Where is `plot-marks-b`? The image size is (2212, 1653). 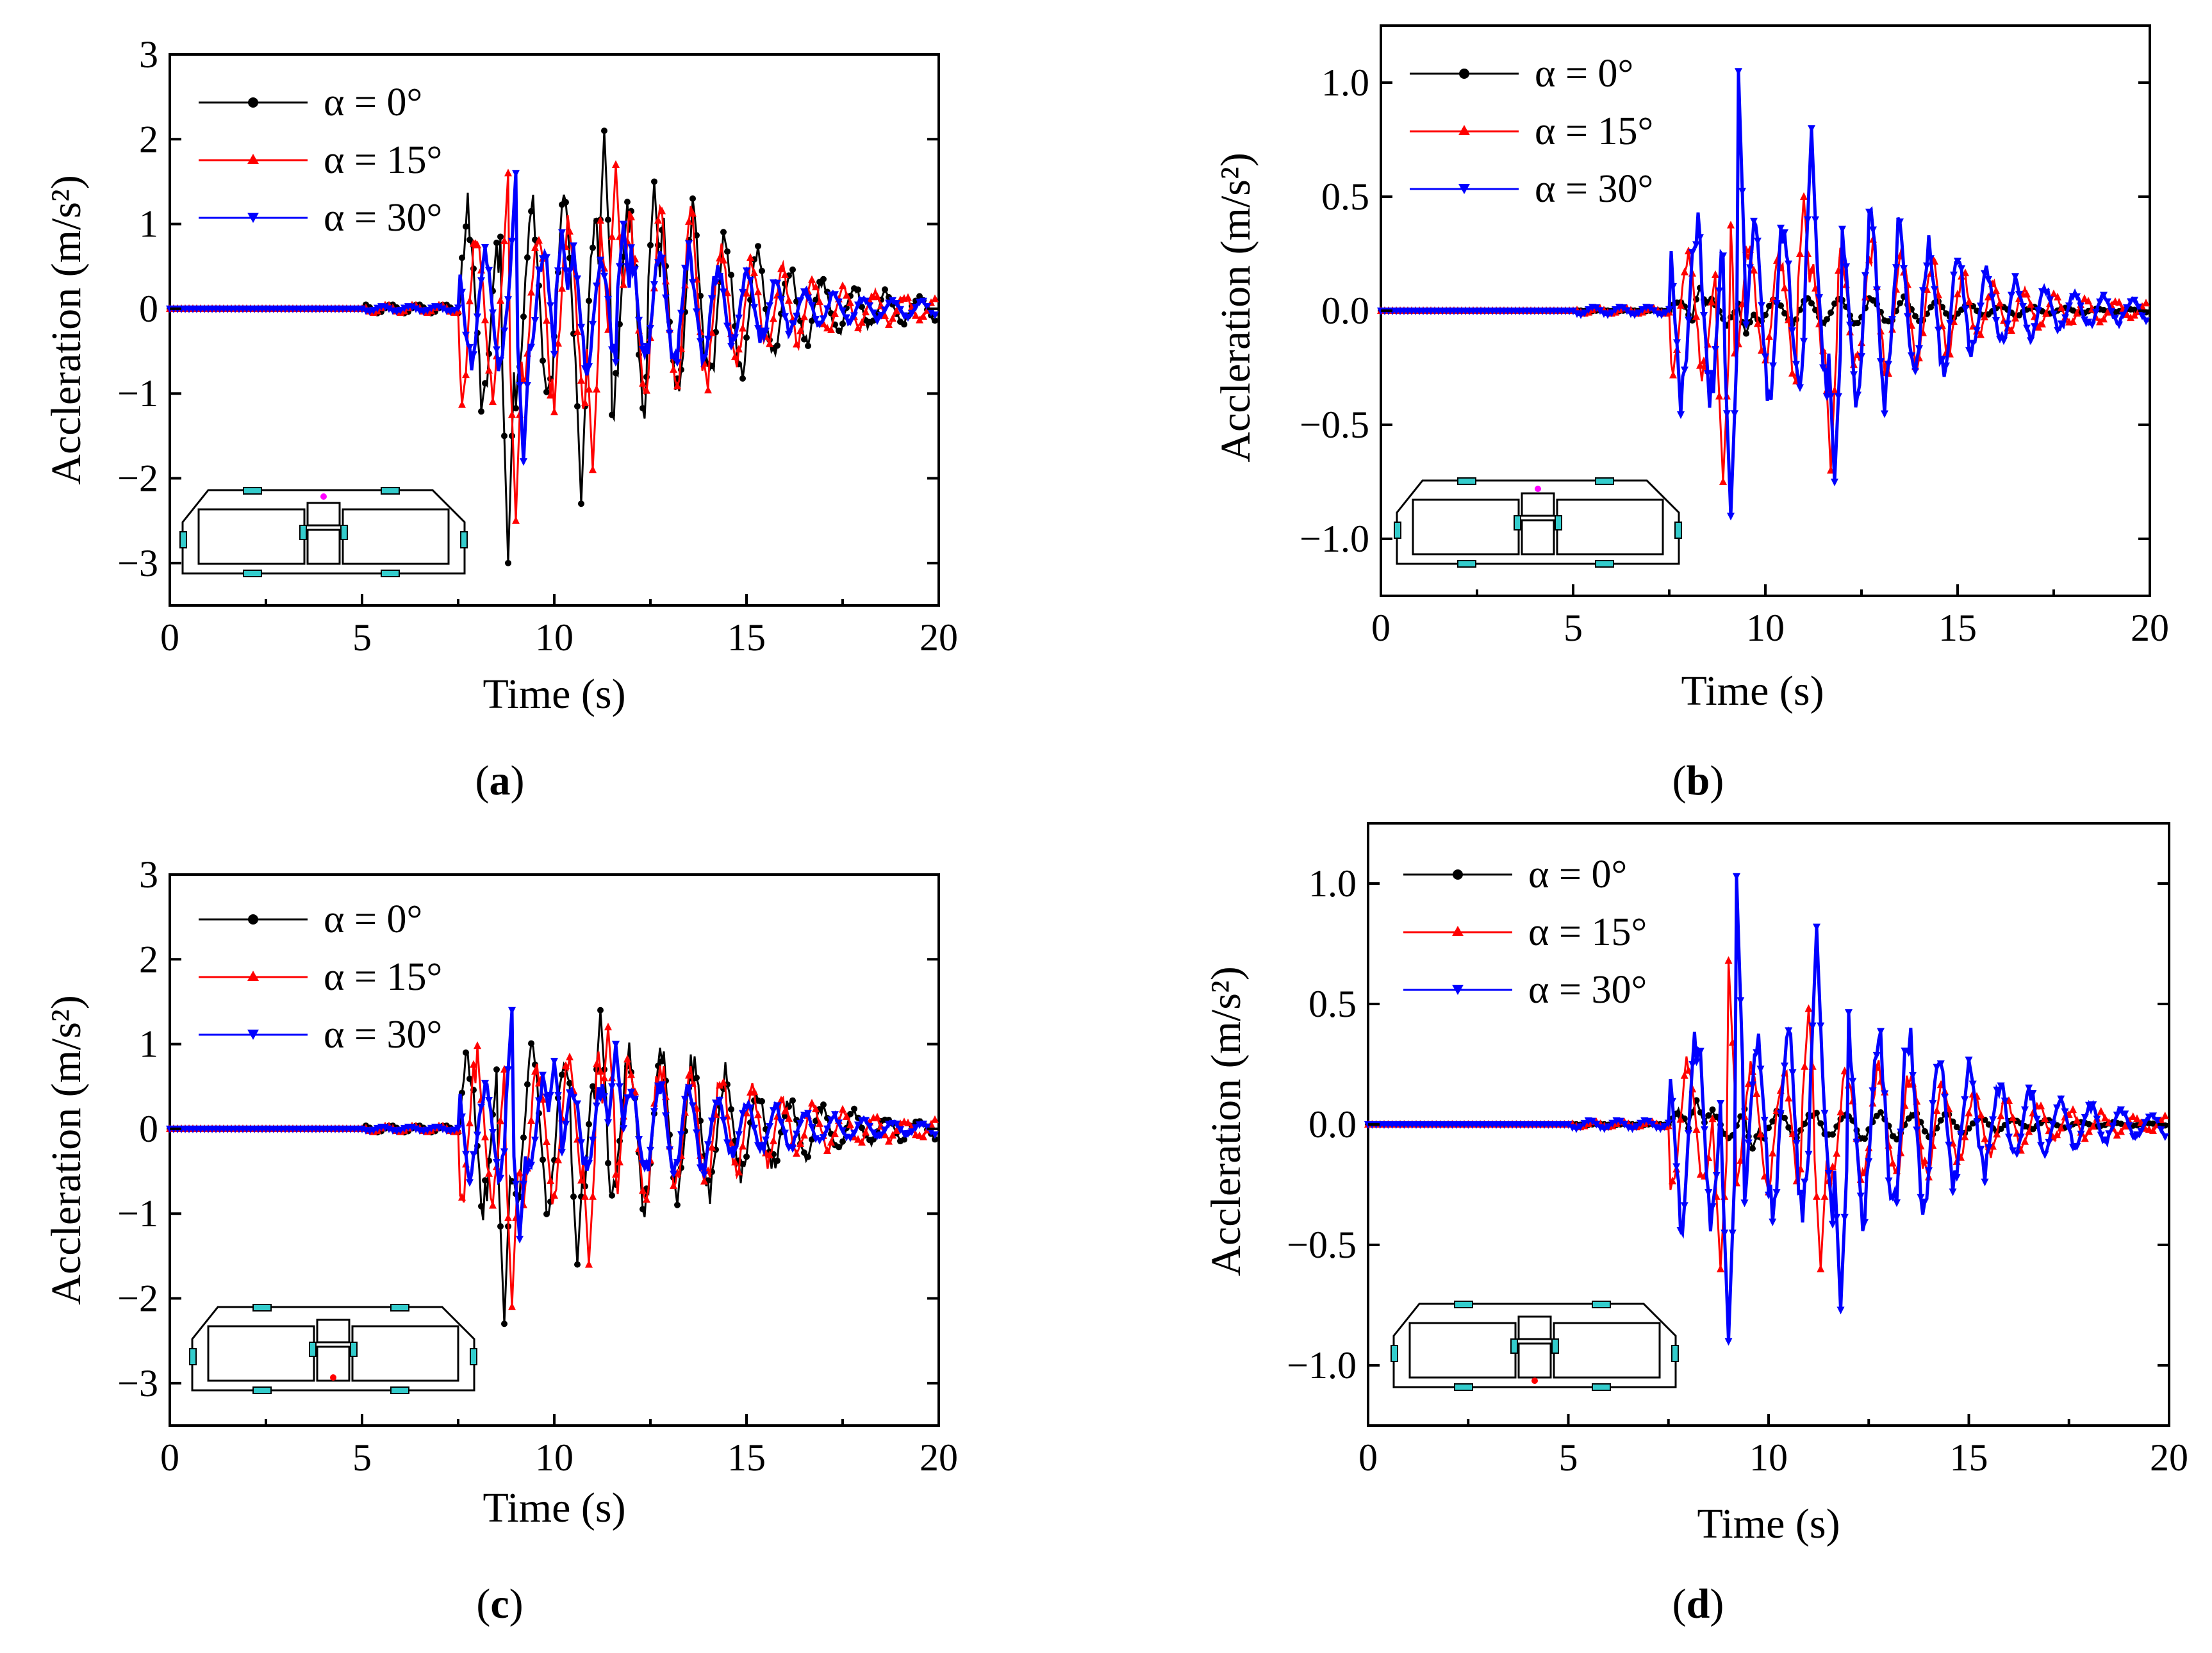 plot-marks-b is located at coordinates (1763, 294).